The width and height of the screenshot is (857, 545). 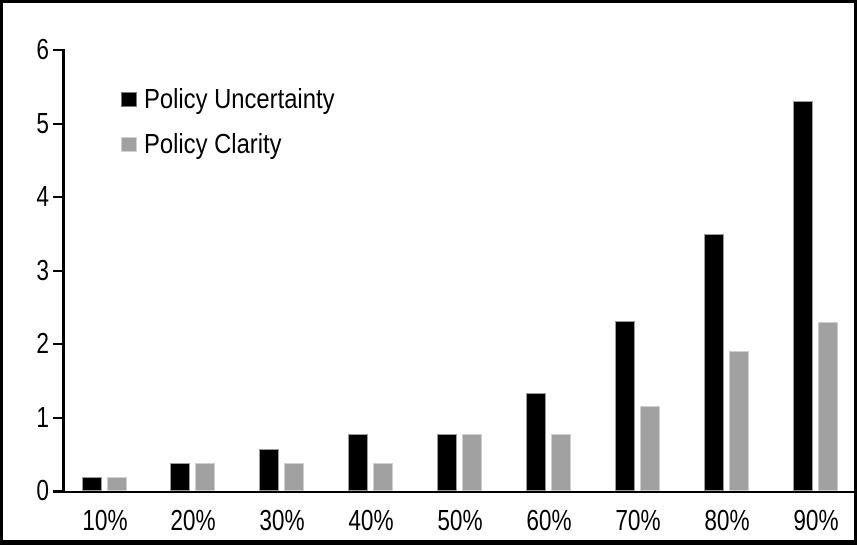 I want to click on x-axis-label: 20%, so click(x=193, y=521).